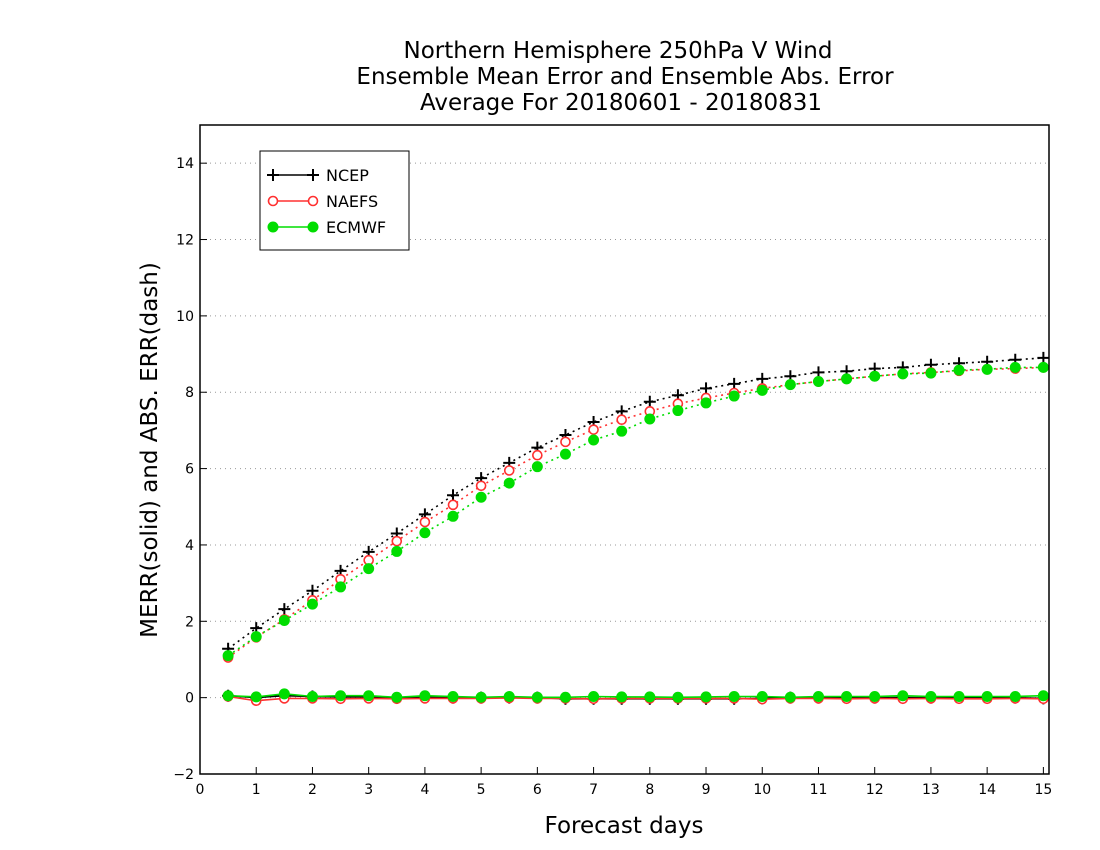 This screenshot has width=1100, height=850. What do you see at coordinates (649, 790) in the screenshot?
I see `x-tick-label: 8` at bounding box center [649, 790].